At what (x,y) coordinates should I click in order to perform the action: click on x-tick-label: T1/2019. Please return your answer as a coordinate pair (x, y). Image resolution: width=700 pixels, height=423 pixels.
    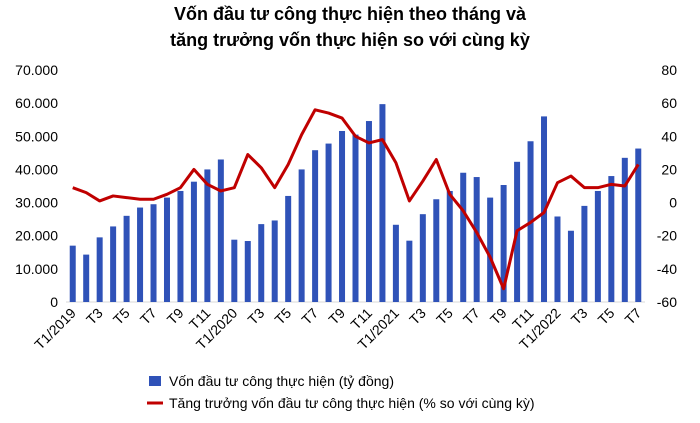
    Looking at the image, I should click on (55, 329).